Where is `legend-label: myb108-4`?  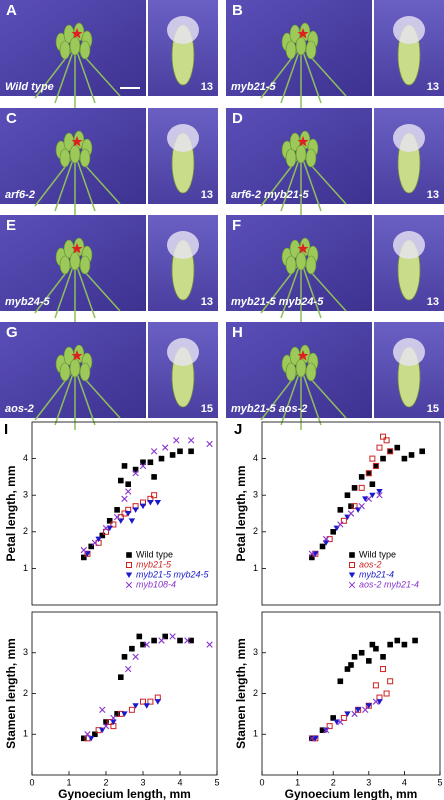 legend-label: myb108-4 is located at coordinates (156, 584).